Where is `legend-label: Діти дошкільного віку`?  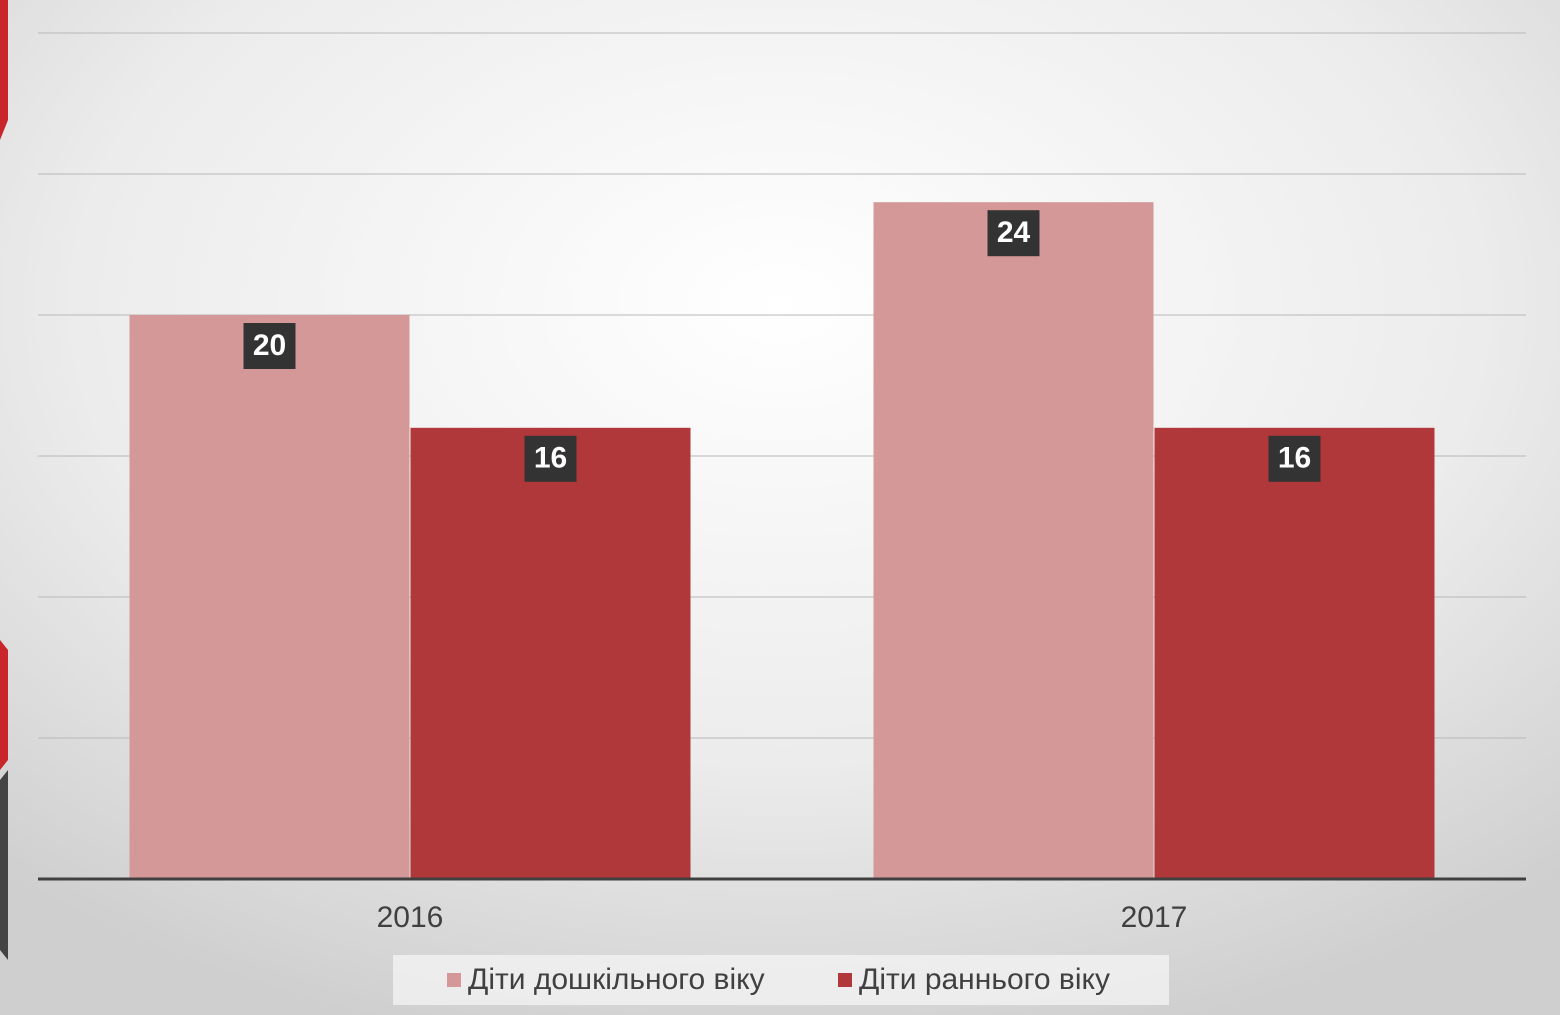
legend-label: Діти дошкільного віку is located at coordinates (616, 979).